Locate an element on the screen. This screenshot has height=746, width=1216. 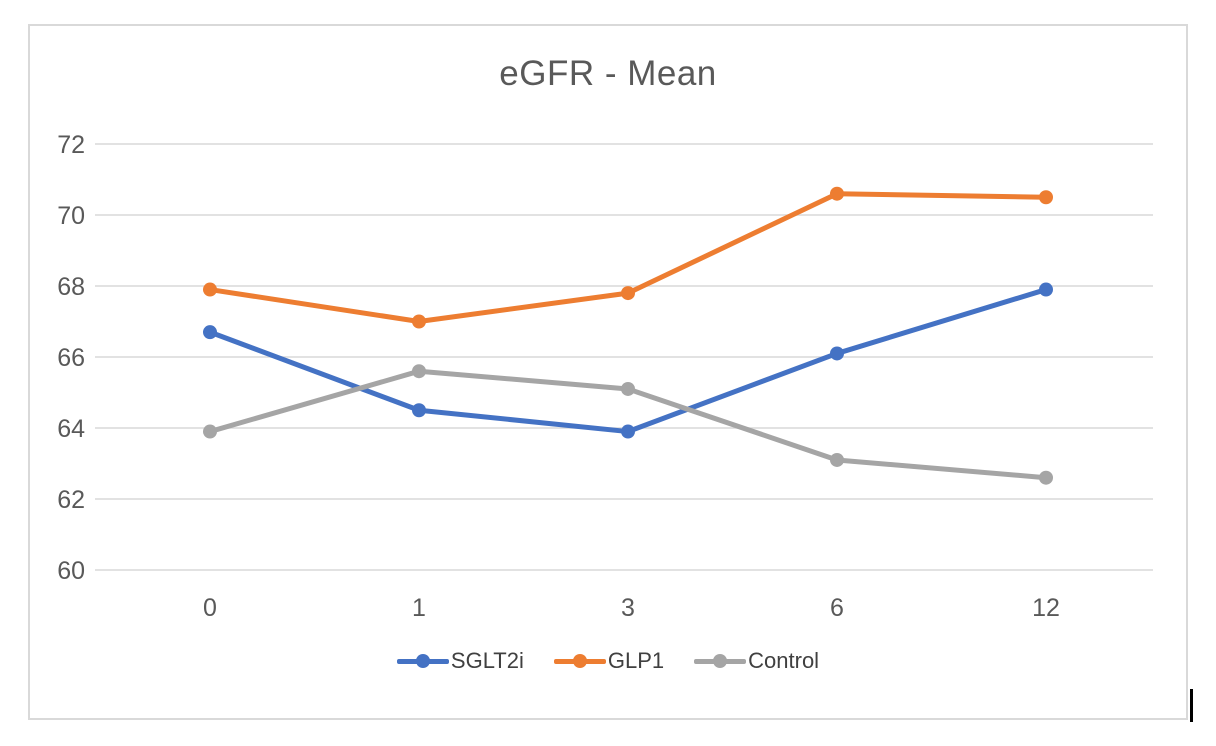
legend-item-sglt2i: SGLT2i is located at coordinates (460, 661).